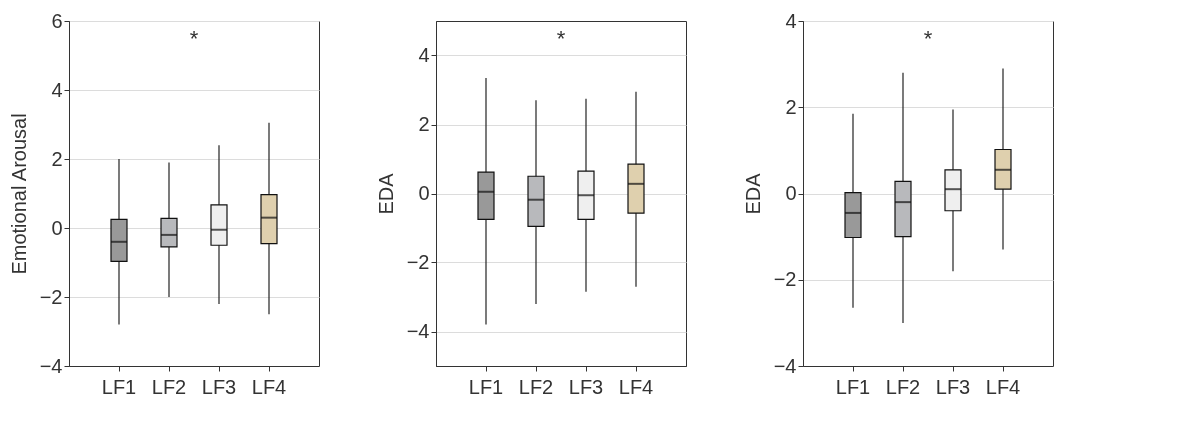 This screenshot has height=441, width=1179. What do you see at coordinates (18, 194) in the screenshot?
I see `y-axis-title: Emotional Arousal` at bounding box center [18, 194].